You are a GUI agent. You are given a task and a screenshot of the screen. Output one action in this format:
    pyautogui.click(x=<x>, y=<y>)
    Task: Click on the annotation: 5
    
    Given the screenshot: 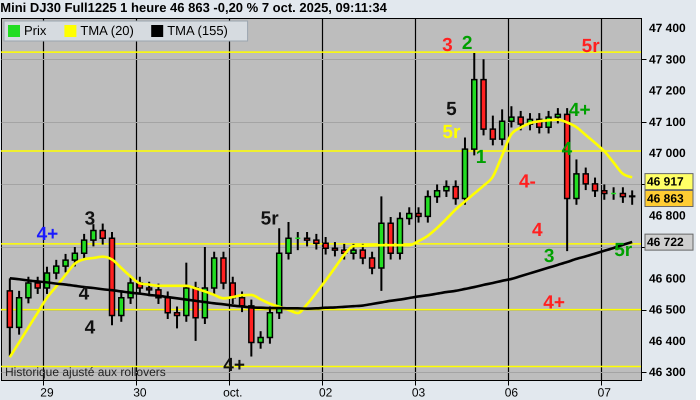 What is the action you would take?
    pyautogui.click(x=452, y=109)
    